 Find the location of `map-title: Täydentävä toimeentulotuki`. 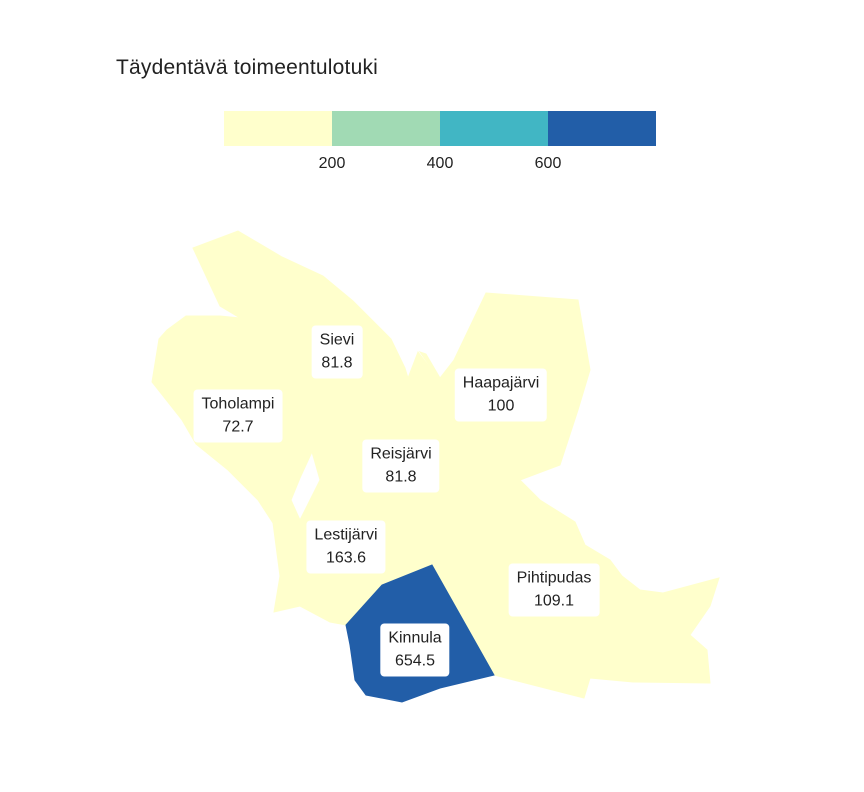

map-title: Täydentävä toimeentulotuki is located at coordinates (247, 67).